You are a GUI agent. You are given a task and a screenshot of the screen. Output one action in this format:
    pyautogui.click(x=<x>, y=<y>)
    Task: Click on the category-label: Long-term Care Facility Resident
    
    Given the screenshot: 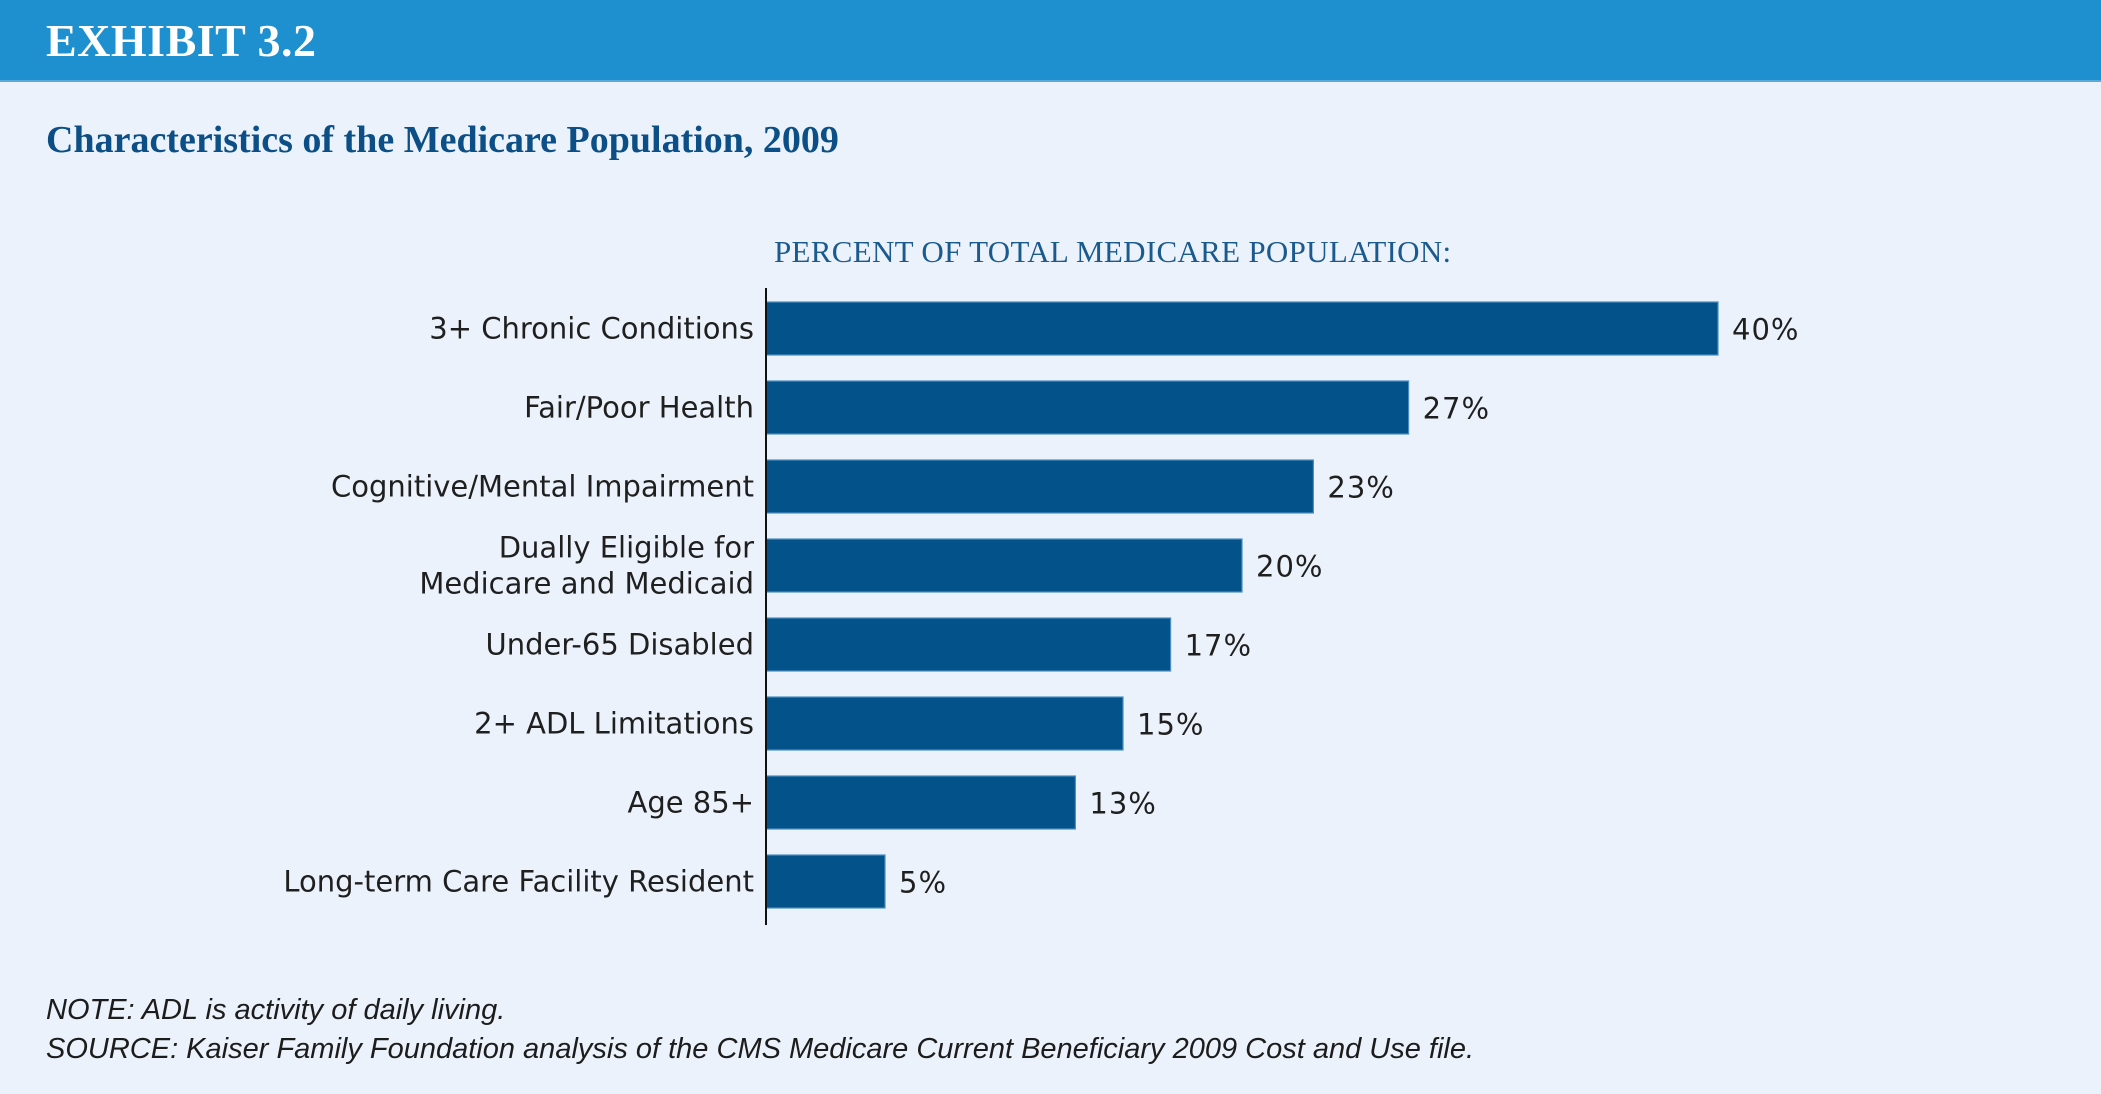 What is the action you would take?
    pyautogui.click(x=518, y=882)
    